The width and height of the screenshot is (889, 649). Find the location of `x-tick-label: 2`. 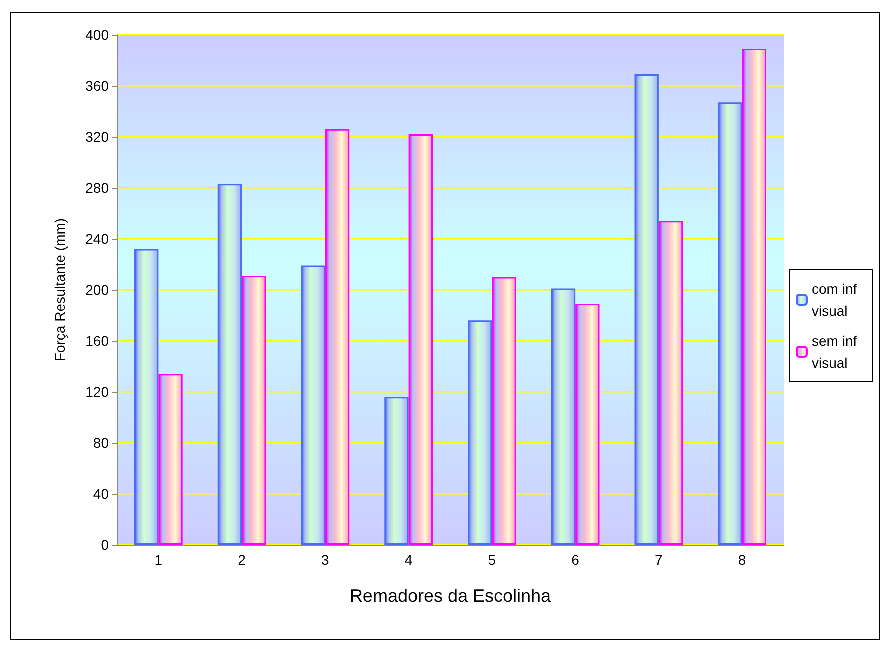

x-tick-label: 2 is located at coordinates (242, 560).